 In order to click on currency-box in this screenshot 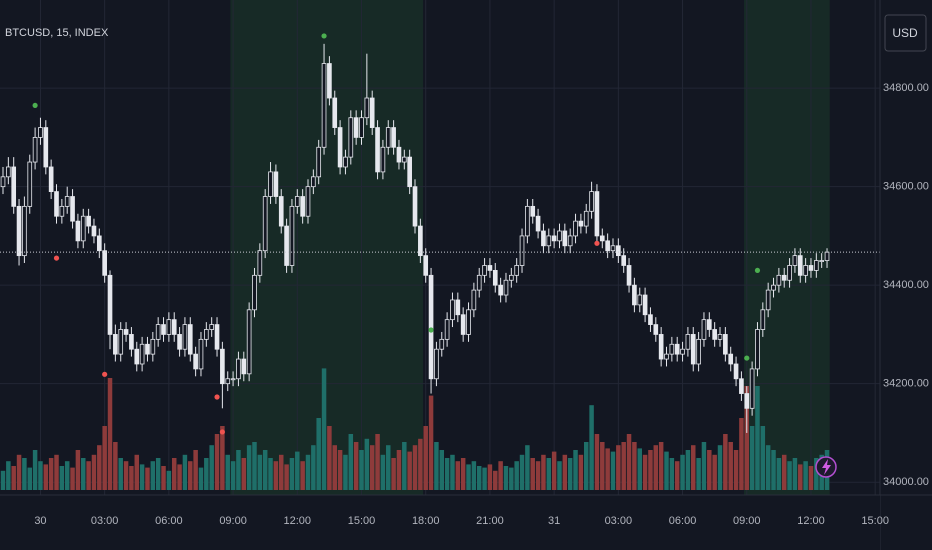, I will do `click(905, 33)`.